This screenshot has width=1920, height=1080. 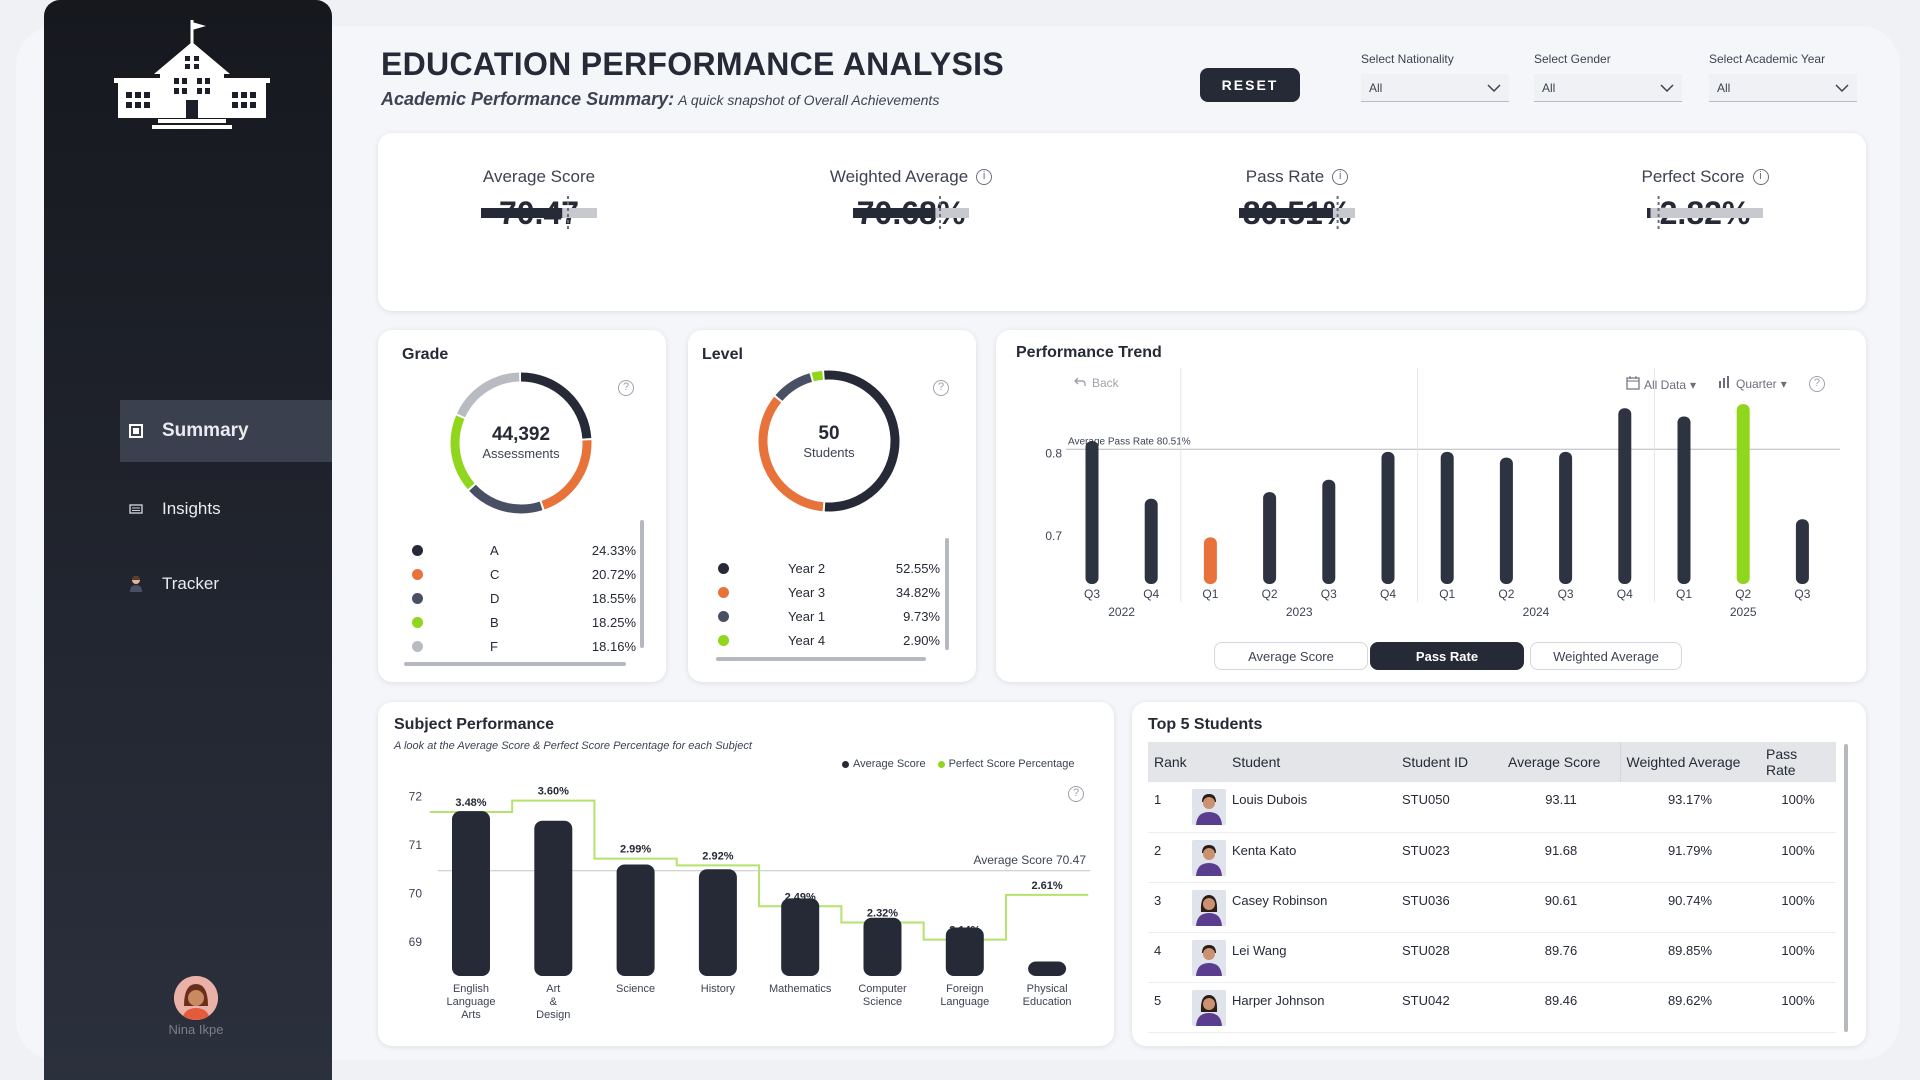 What do you see at coordinates (1492, 907) in the screenshot?
I see `table-row: 3 Casey Robinson STU036 90.61 90.74% 100%` at bounding box center [1492, 907].